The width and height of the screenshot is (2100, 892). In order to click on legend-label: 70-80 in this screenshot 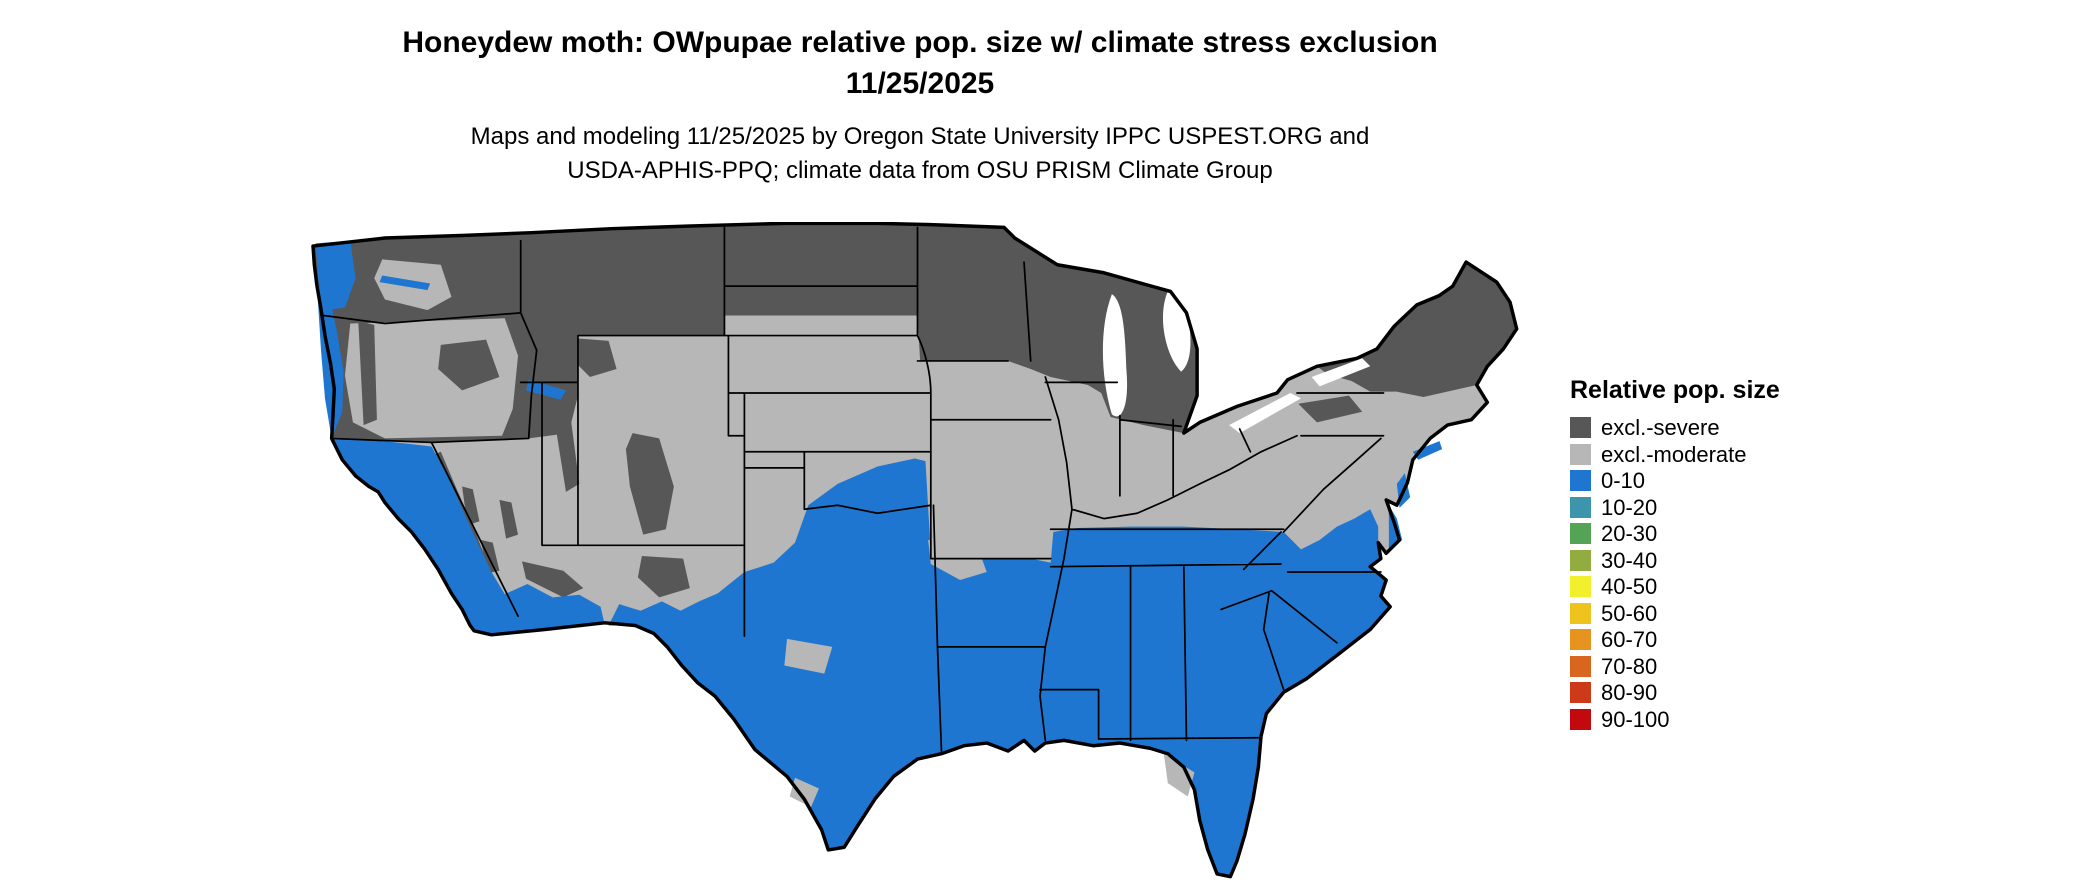, I will do `click(1629, 666)`.